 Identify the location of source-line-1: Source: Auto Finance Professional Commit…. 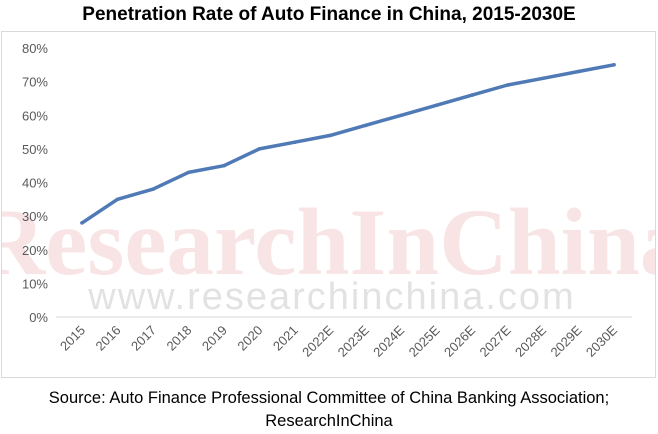
(329, 398).